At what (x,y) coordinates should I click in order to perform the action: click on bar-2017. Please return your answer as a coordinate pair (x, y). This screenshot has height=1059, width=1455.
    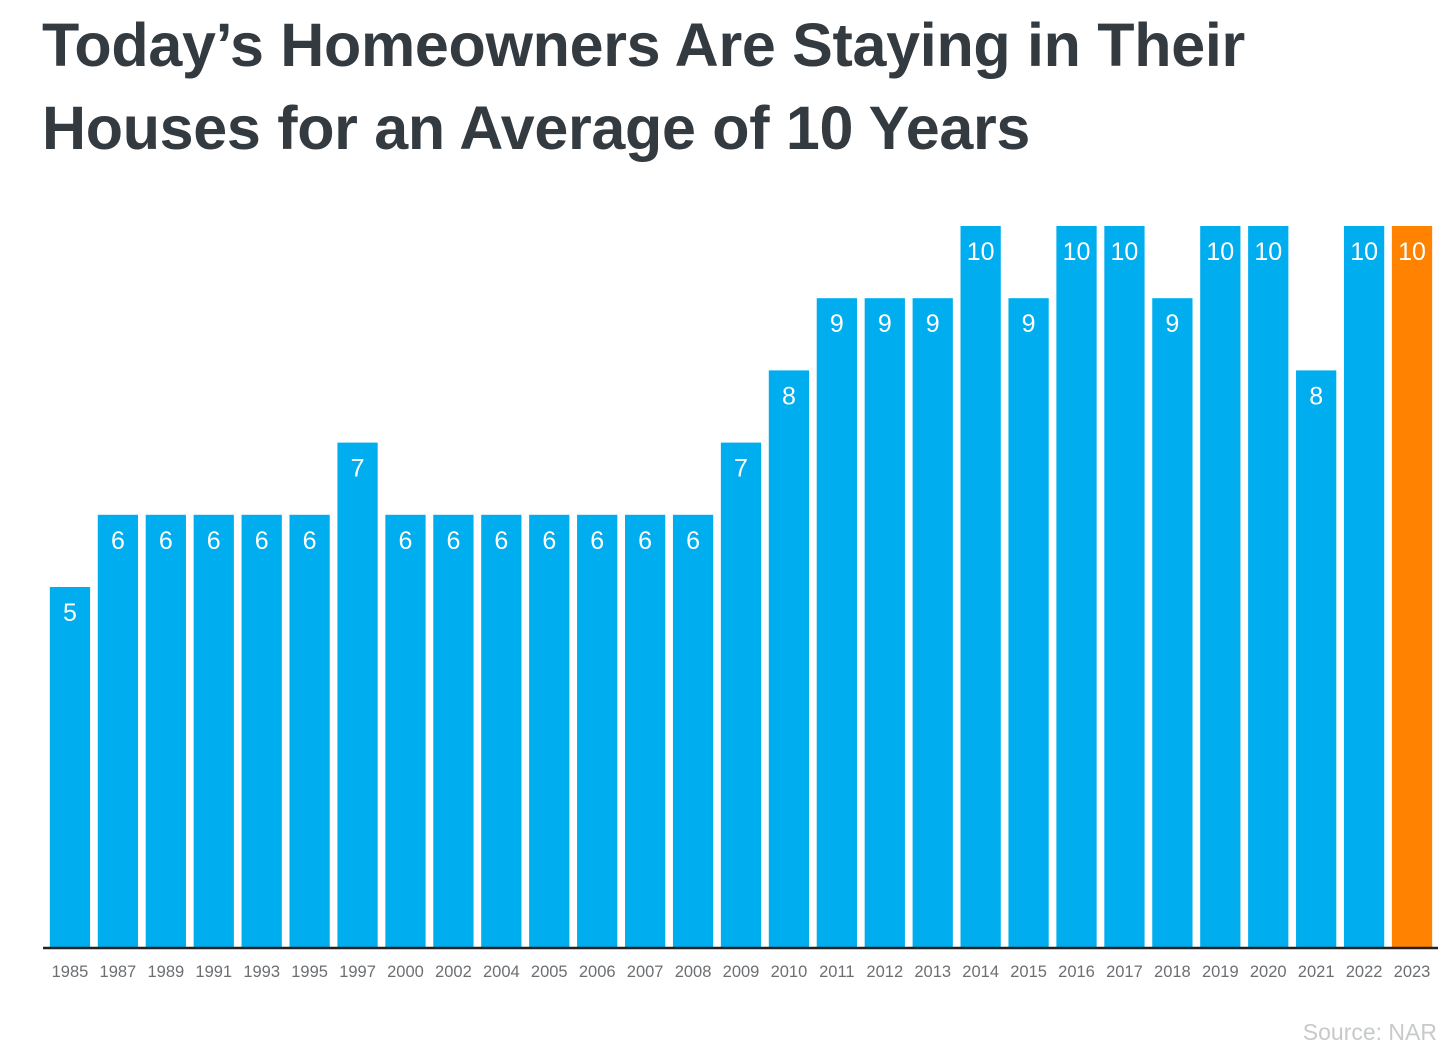
    Looking at the image, I should click on (1124, 587).